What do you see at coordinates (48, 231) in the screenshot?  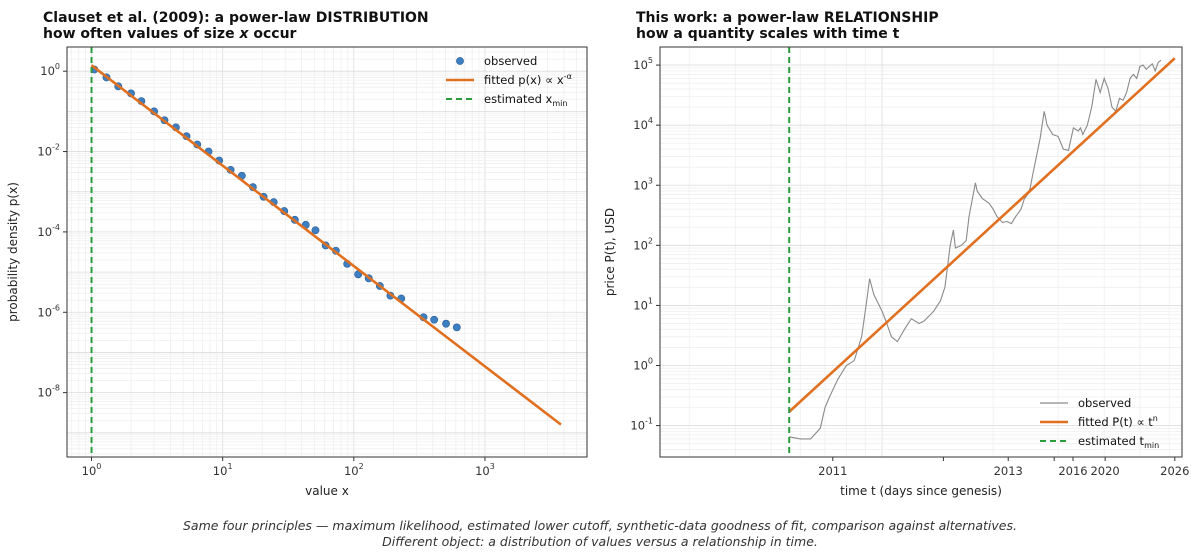 I see `y-tick-label: 10⁻⁴` at bounding box center [48, 231].